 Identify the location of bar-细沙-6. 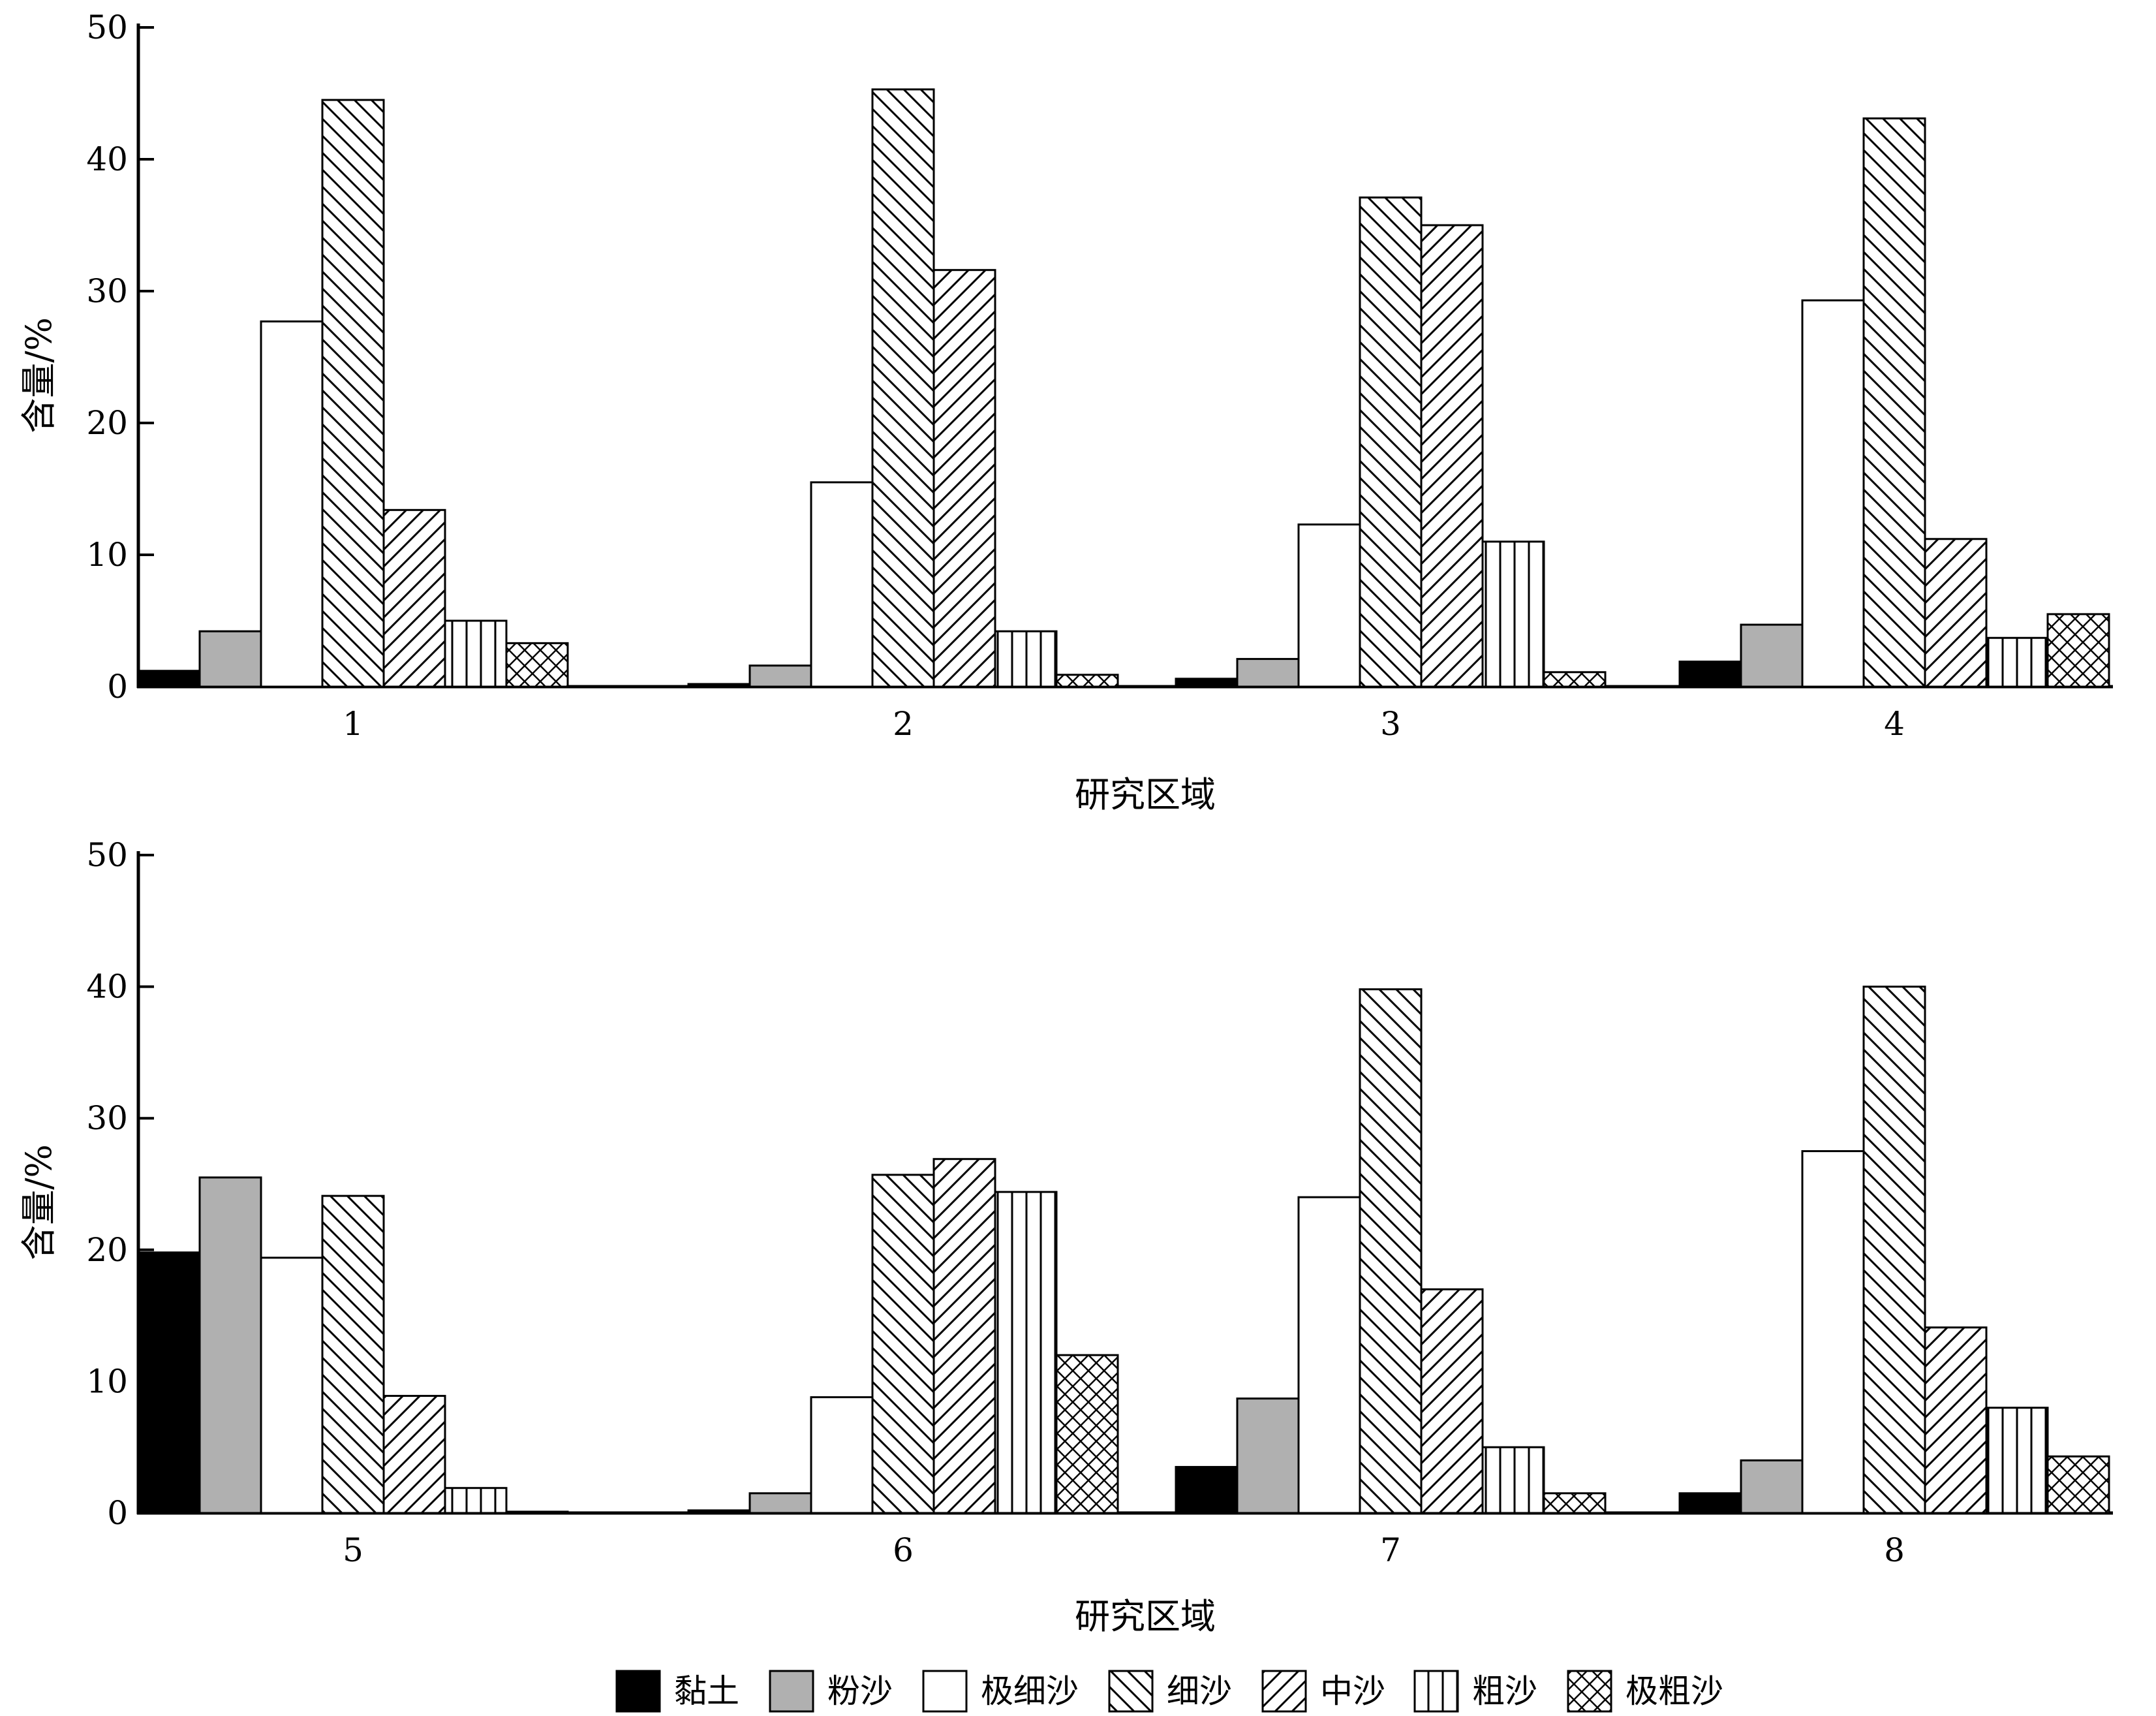
(903, 1344).